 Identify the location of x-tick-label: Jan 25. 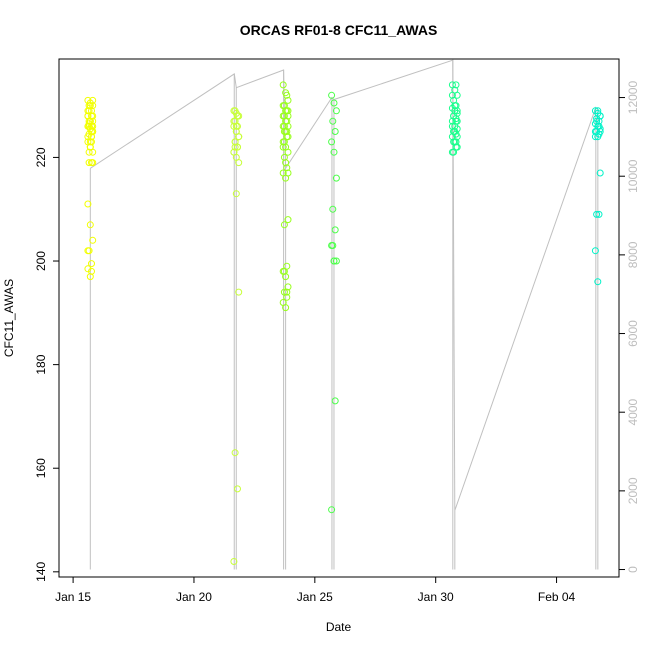
(315, 597).